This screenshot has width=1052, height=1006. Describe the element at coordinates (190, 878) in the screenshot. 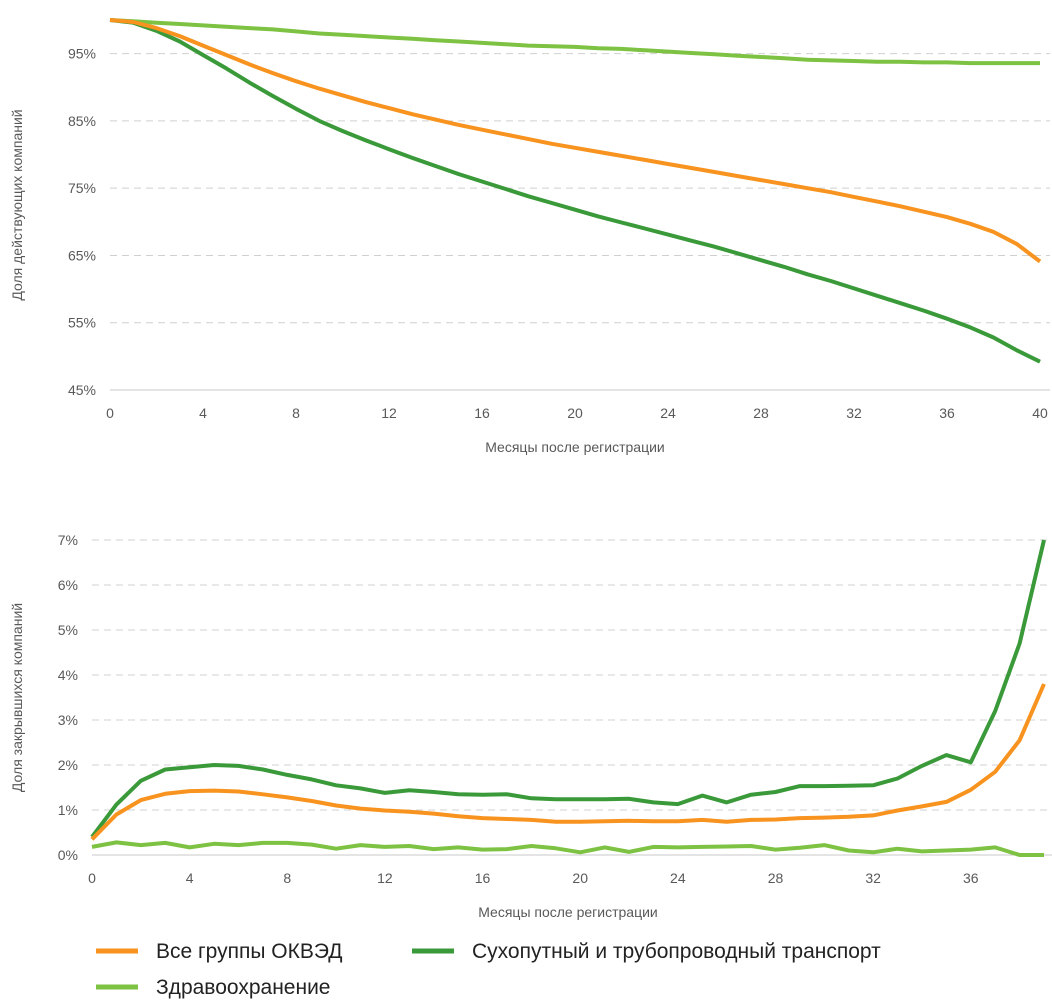

I see `closed-x-tick-label: 4` at that location.